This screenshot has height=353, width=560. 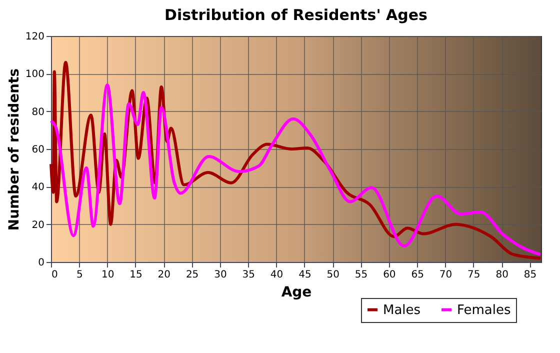 What do you see at coordinates (55, 275) in the screenshot?
I see `x-tick-label: 0` at bounding box center [55, 275].